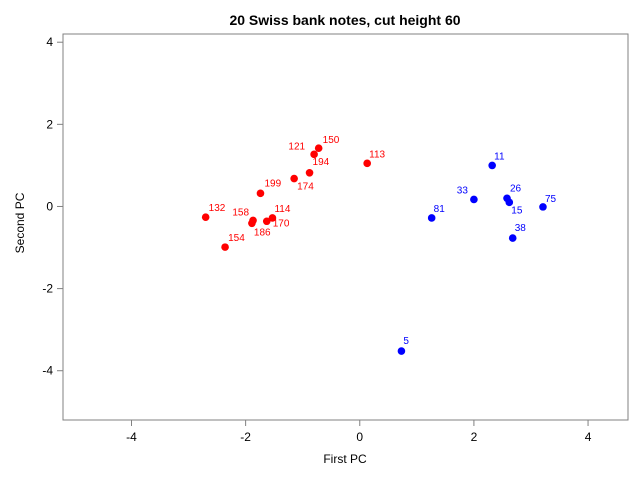 This screenshot has width=640, height=480. I want to click on chart-title: 20 Swiss bank notes, cut height 60, so click(344, 20).